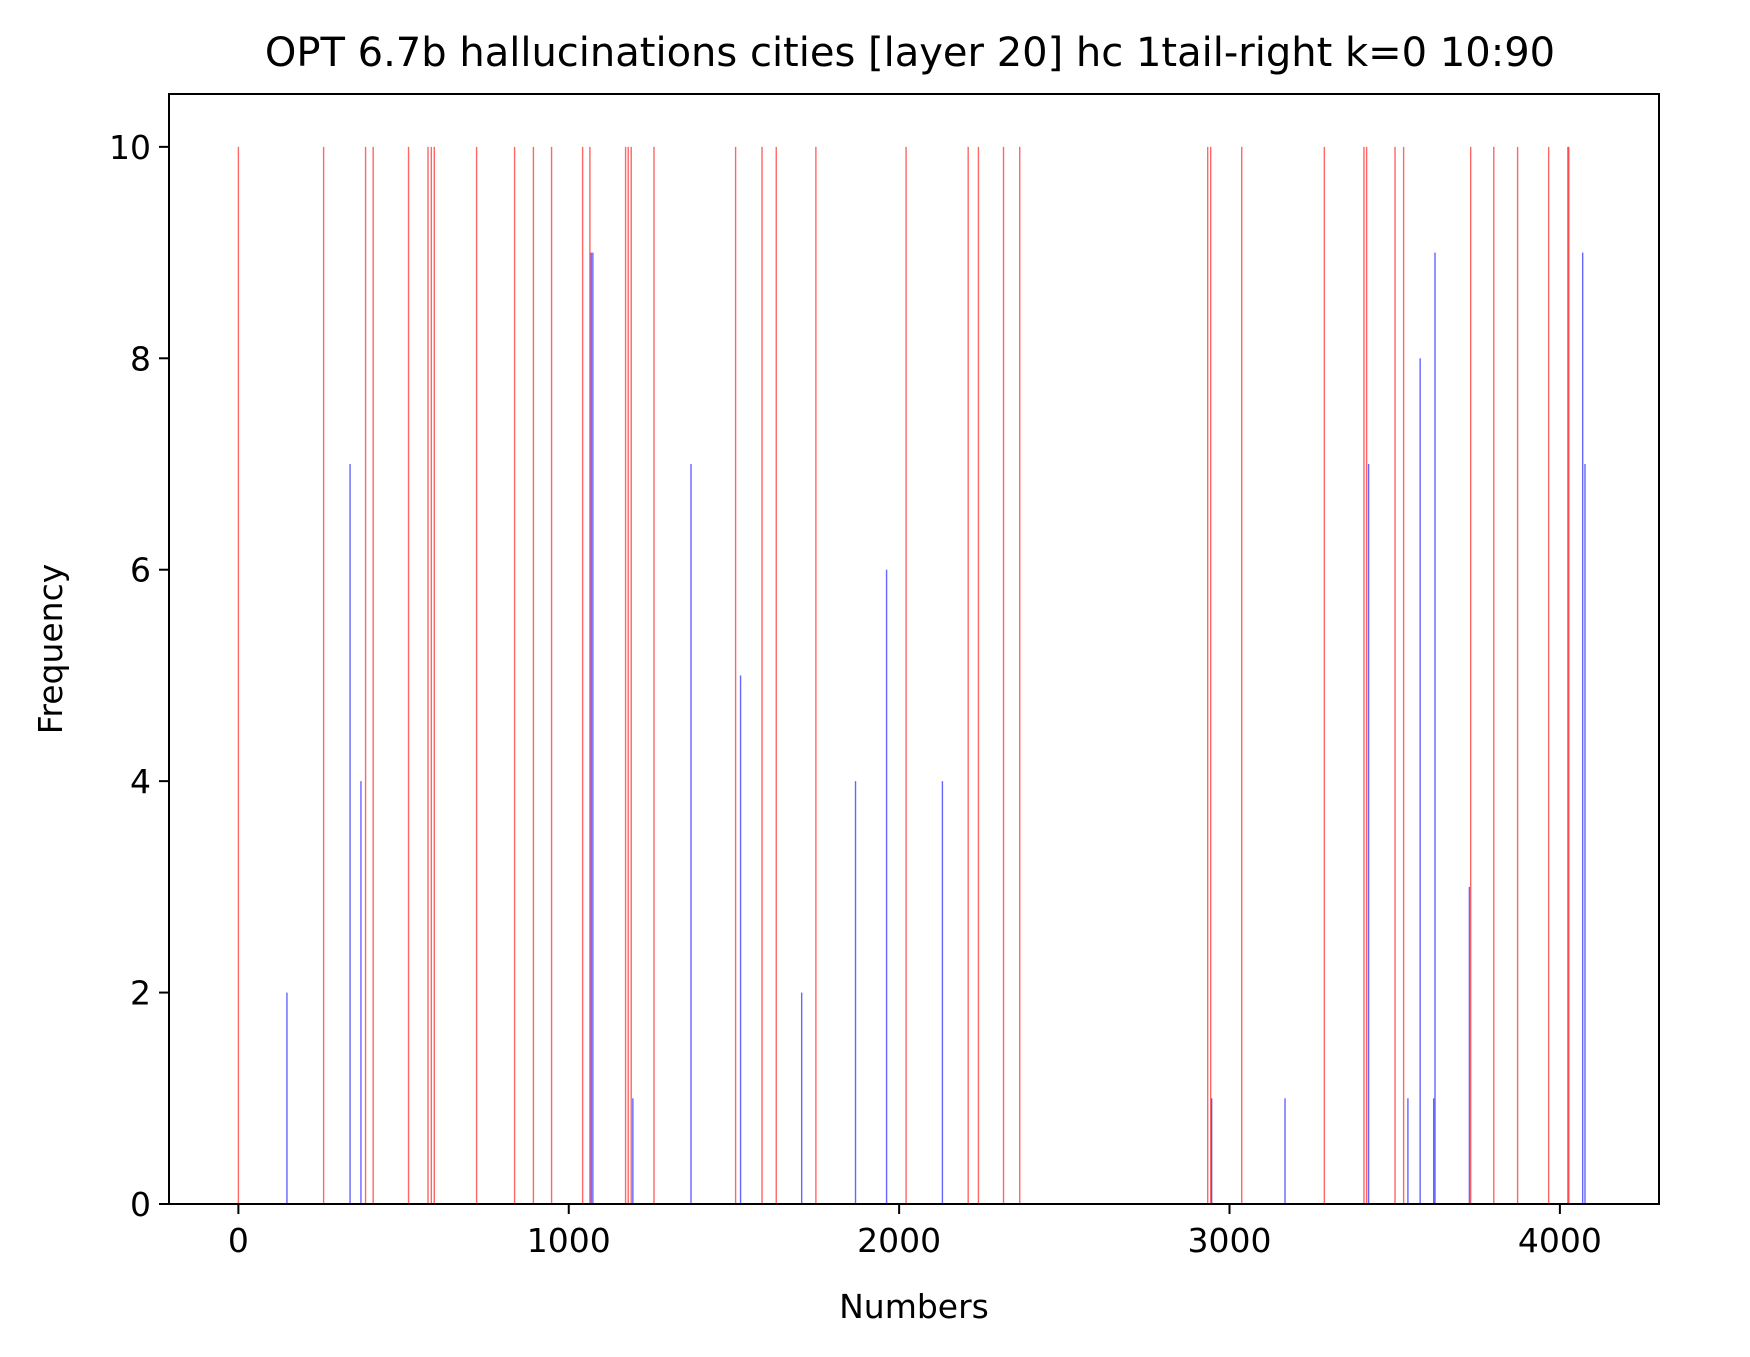  I want to click on x-tick-label: 4000, so click(1560, 1240).